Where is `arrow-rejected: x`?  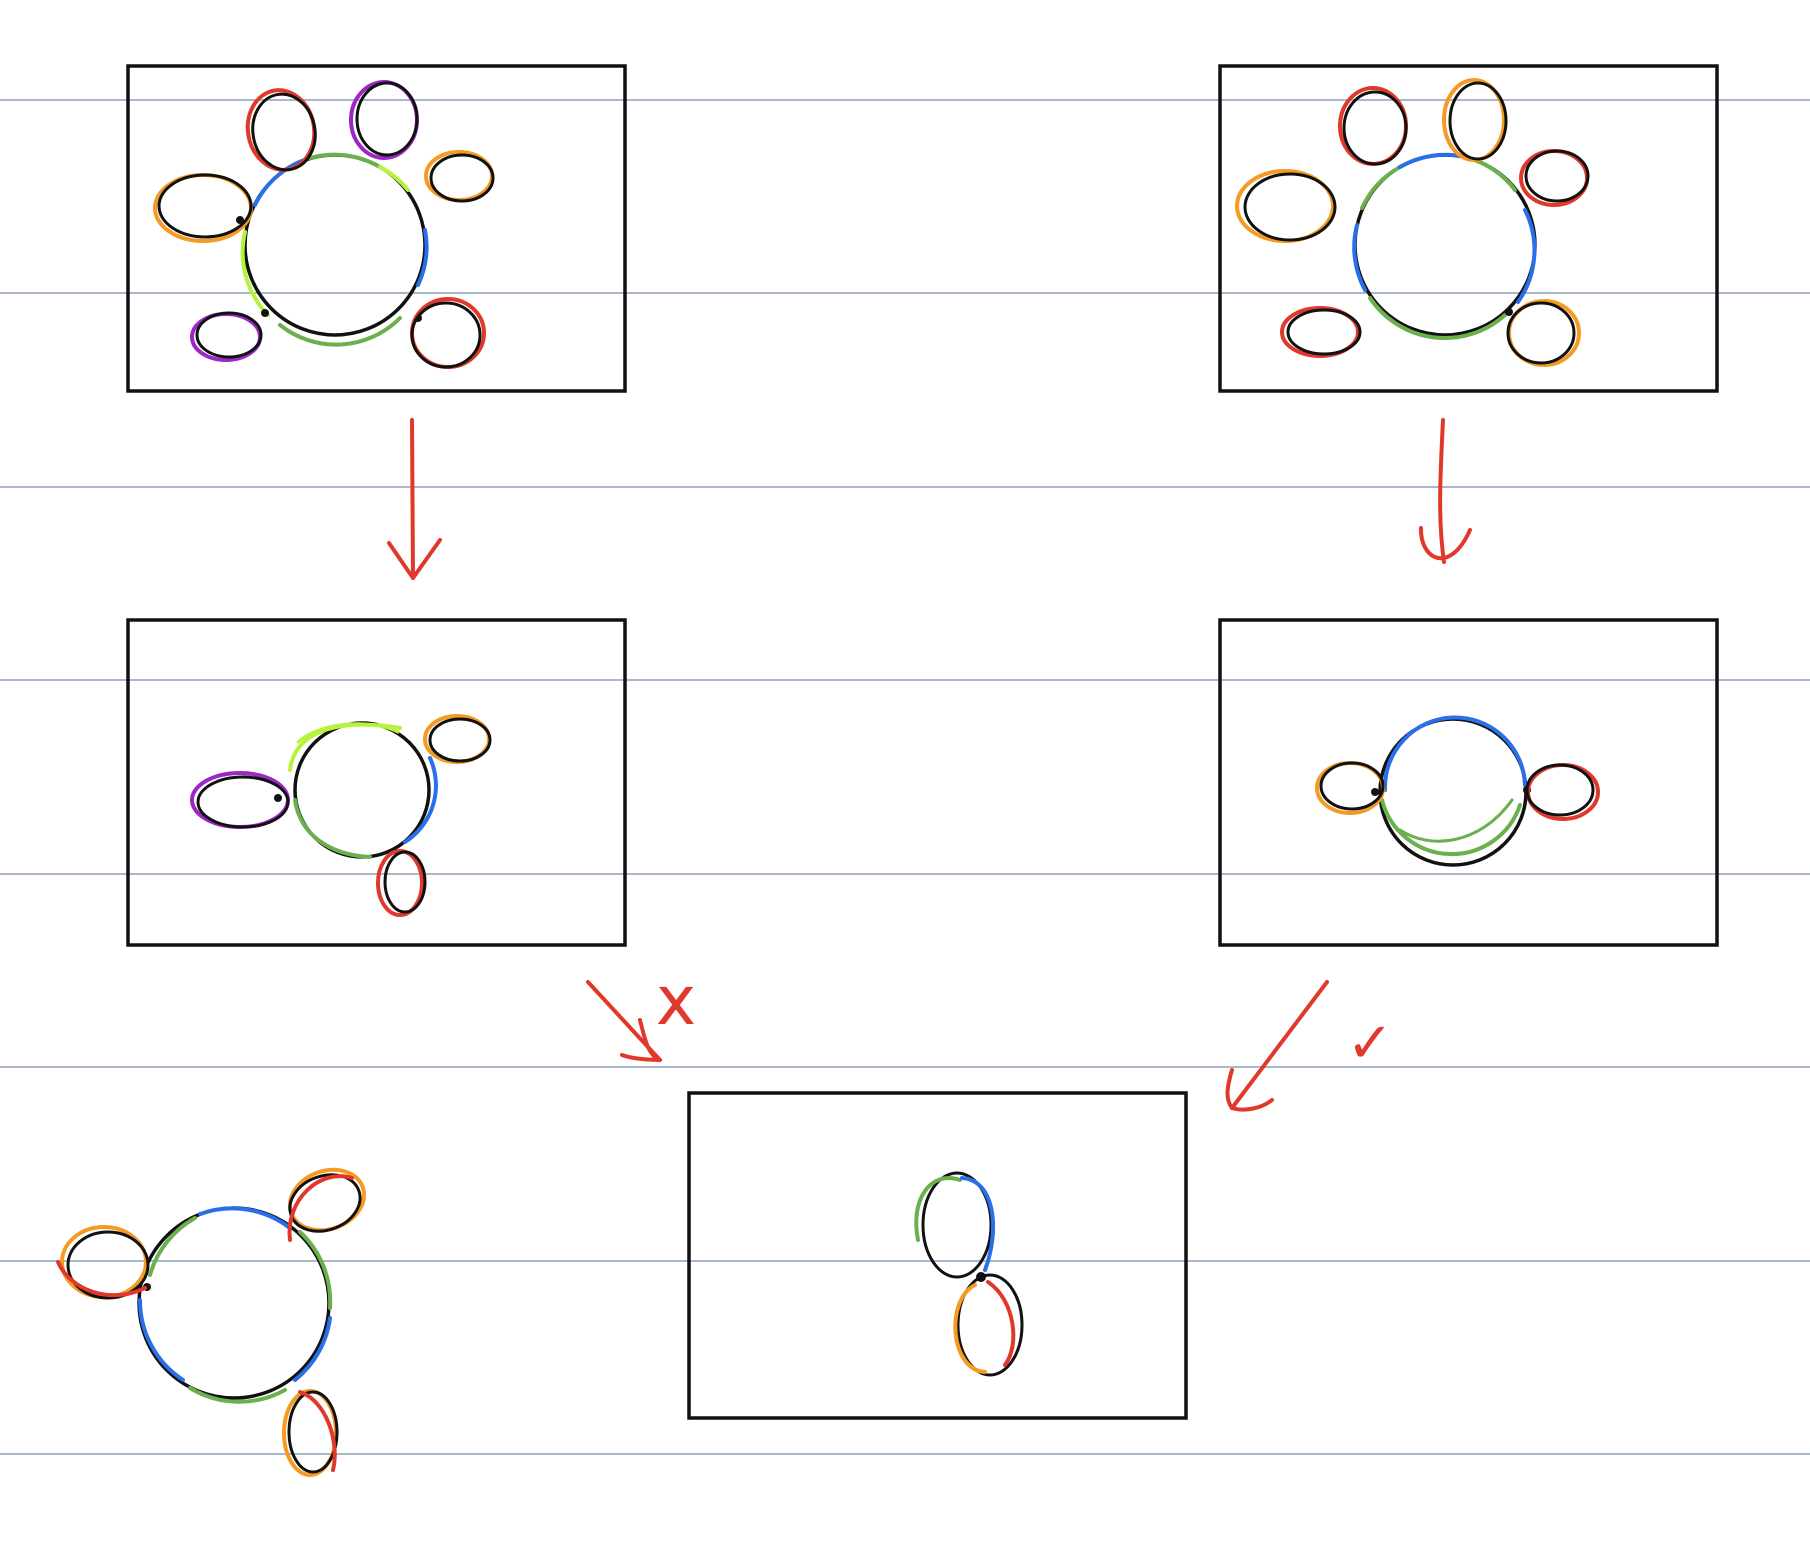
arrow-rejected: x is located at coordinates (642, 1011).